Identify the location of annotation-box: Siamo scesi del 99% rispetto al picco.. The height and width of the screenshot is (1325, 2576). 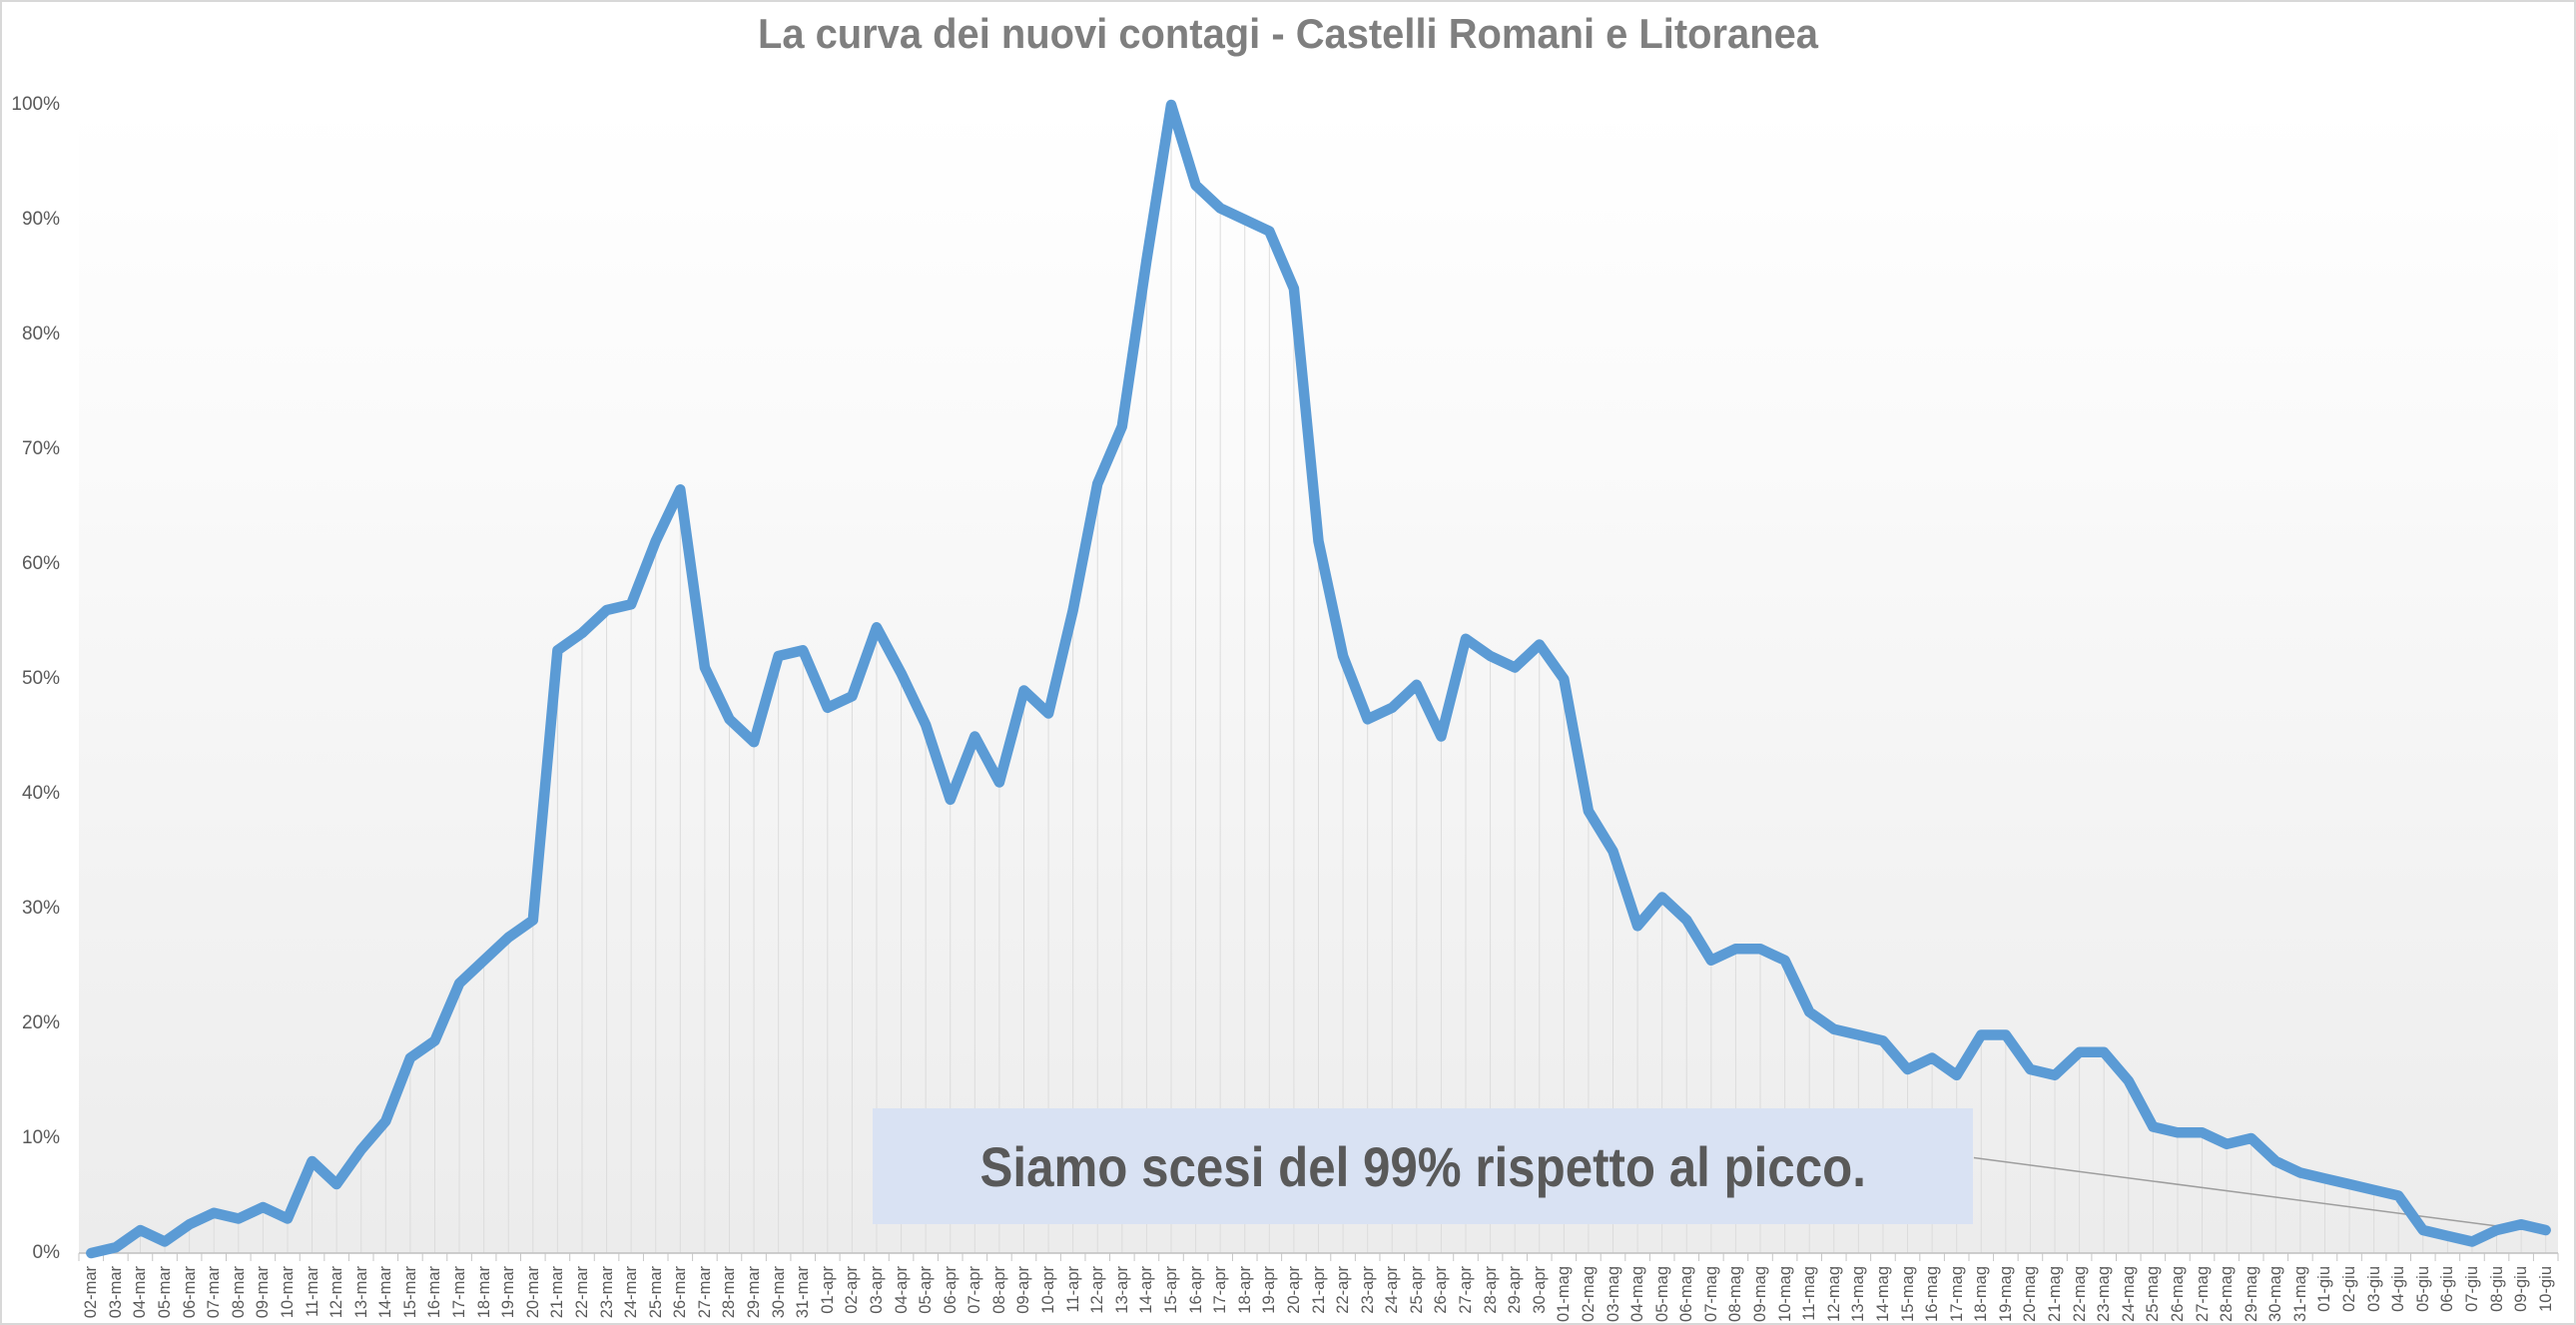
(1423, 1166).